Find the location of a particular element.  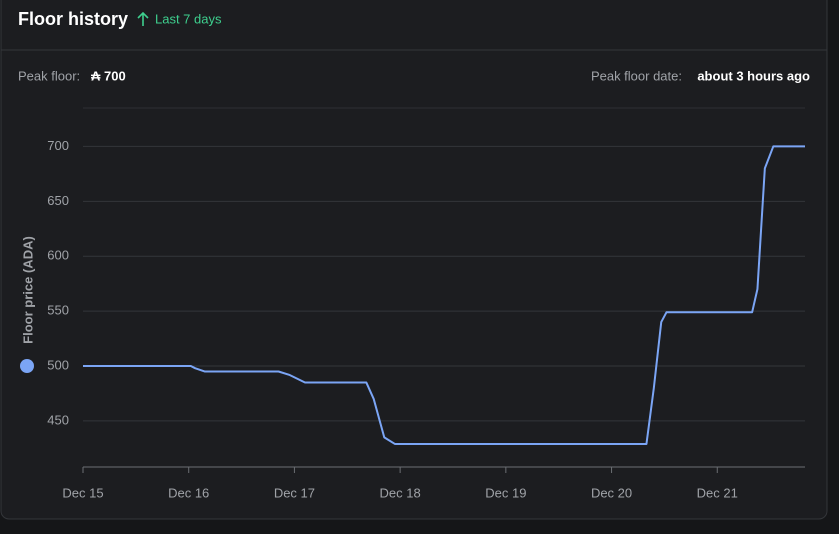

range-label: Last 7 days is located at coordinates (188, 18).